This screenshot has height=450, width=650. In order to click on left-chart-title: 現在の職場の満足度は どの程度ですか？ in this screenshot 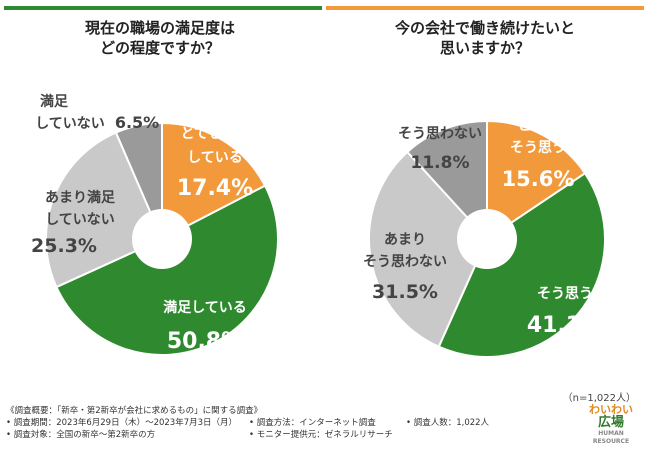, I will do `click(159, 38)`.